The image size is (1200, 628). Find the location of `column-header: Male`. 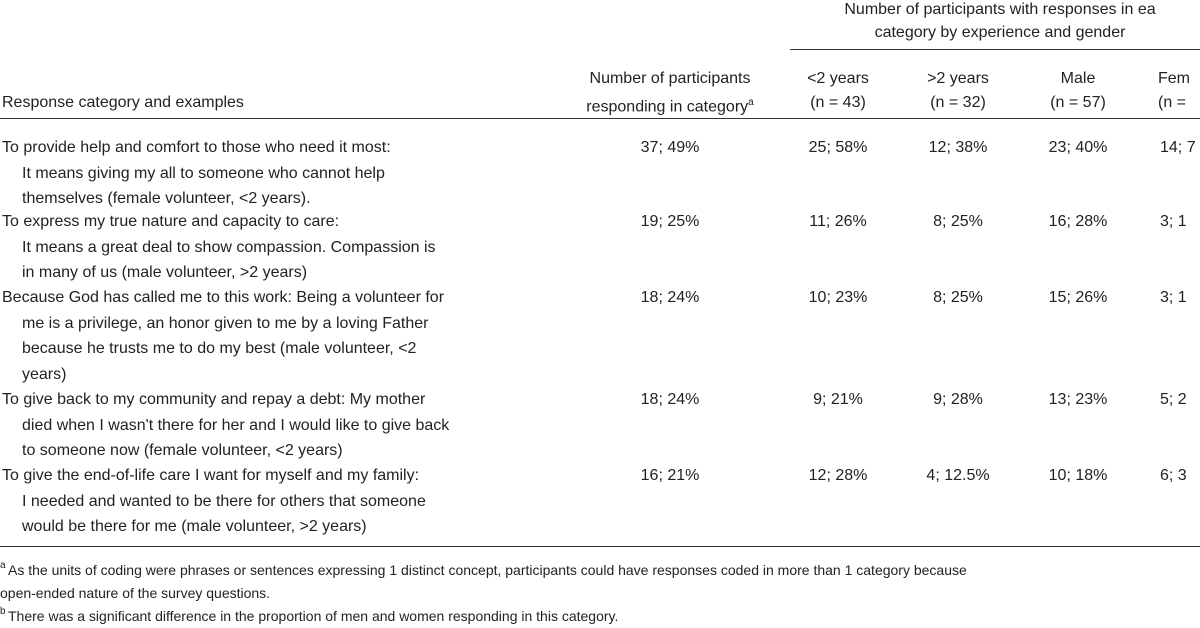

column-header: Male is located at coordinates (1078, 78).